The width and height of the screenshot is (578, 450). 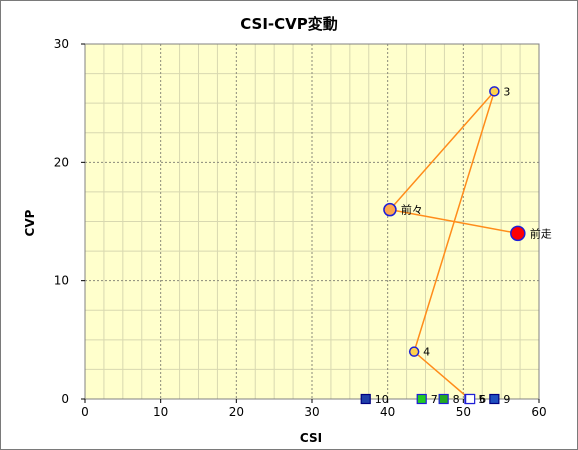 I want to click on y-axis-title: CVP, so click(x=30, y=222).